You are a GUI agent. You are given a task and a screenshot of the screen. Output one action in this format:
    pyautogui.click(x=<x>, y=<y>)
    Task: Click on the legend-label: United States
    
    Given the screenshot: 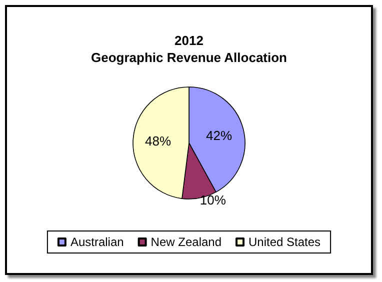 What is the action you would take?
    pyautogui.click(x=284, y=242)
    